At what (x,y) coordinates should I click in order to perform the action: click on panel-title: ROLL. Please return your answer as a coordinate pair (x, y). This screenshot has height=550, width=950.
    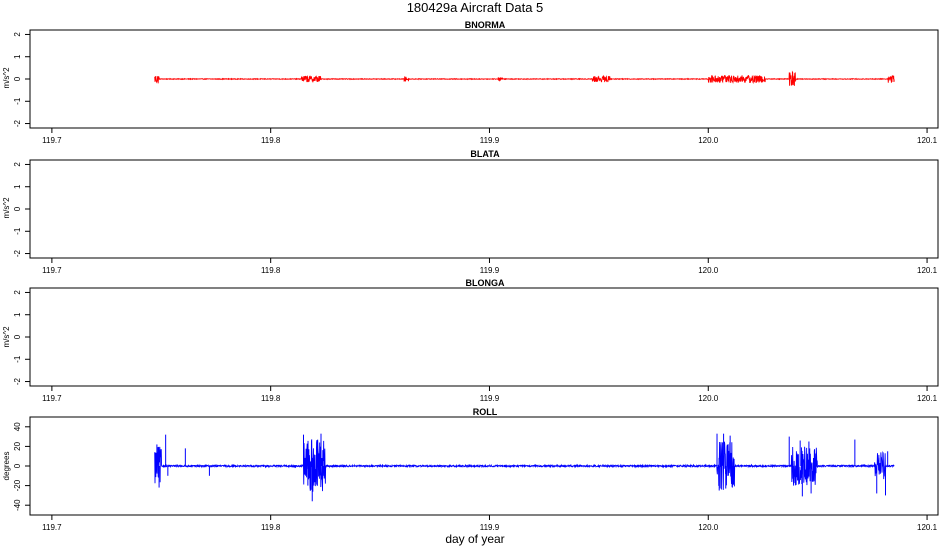
    Looking at the image, I should click on (485, 412).